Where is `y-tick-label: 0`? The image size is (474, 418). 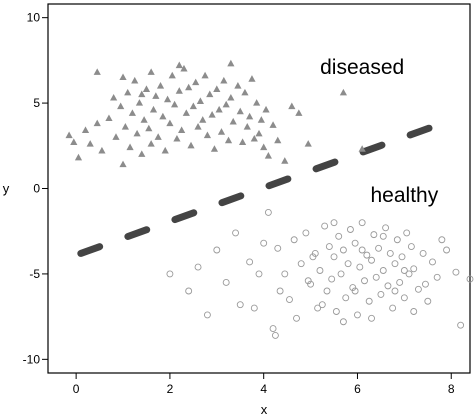 y-tick-label: 0 is located at coordinates (36, 189).